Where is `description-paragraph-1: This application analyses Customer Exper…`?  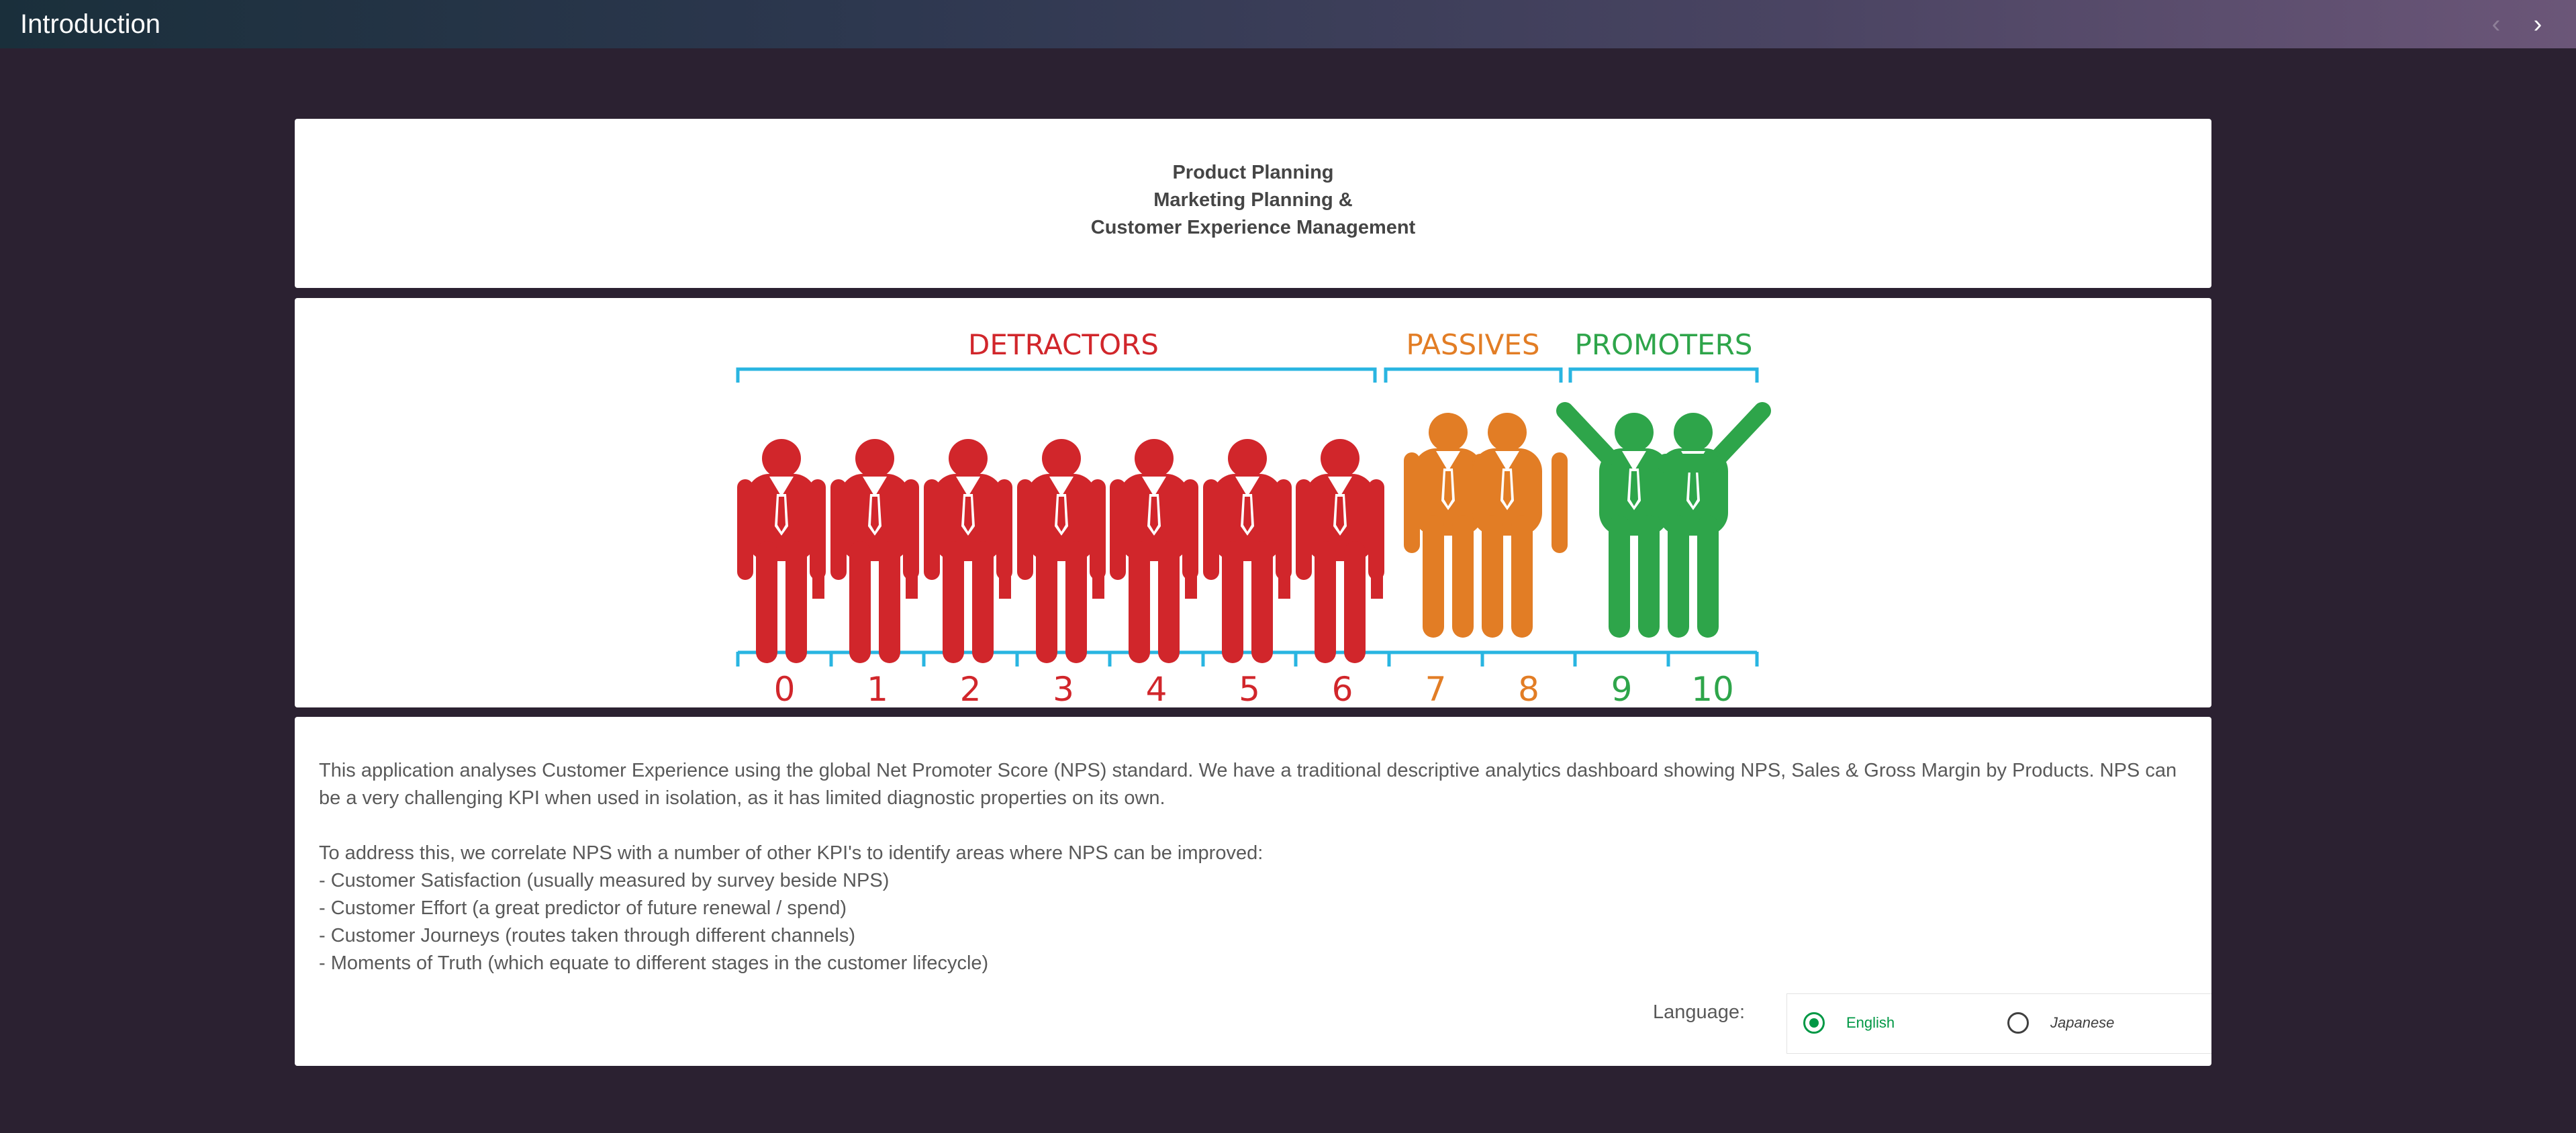 description-paragraph-1: This application analyses Customer Exper… is located at coordinates (1248, 785).